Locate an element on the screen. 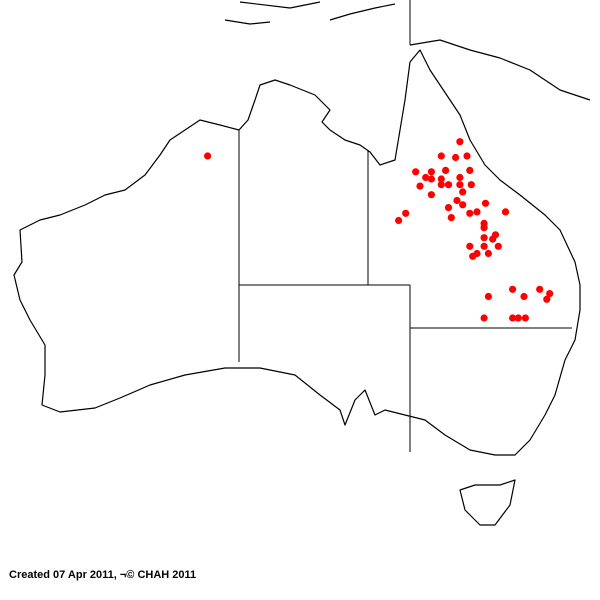 The height and width of the screenshot is (600, 600). map-caption: Created 07 Apr 2011, ¬© CHAH 2011 is located at coordinates (103, 575).